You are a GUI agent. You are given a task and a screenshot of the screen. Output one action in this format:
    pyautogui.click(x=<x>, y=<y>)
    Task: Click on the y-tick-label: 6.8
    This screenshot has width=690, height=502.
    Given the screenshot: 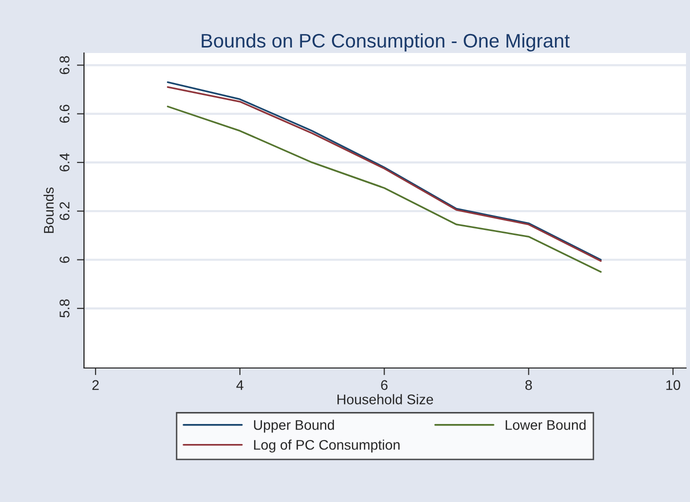 What is the action you would take?
    pyautogui.click(x=65, y=65)
    